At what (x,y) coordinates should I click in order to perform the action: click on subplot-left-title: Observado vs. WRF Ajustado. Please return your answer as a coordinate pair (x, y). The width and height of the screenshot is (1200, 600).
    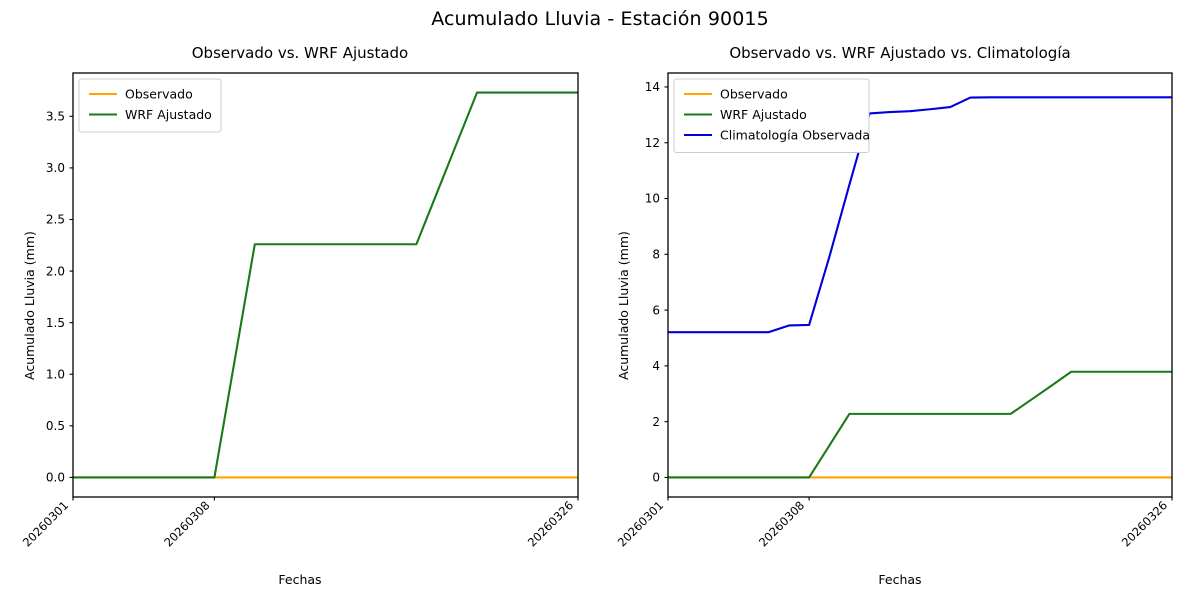
    Looking at the image, I should click on (300, 53).